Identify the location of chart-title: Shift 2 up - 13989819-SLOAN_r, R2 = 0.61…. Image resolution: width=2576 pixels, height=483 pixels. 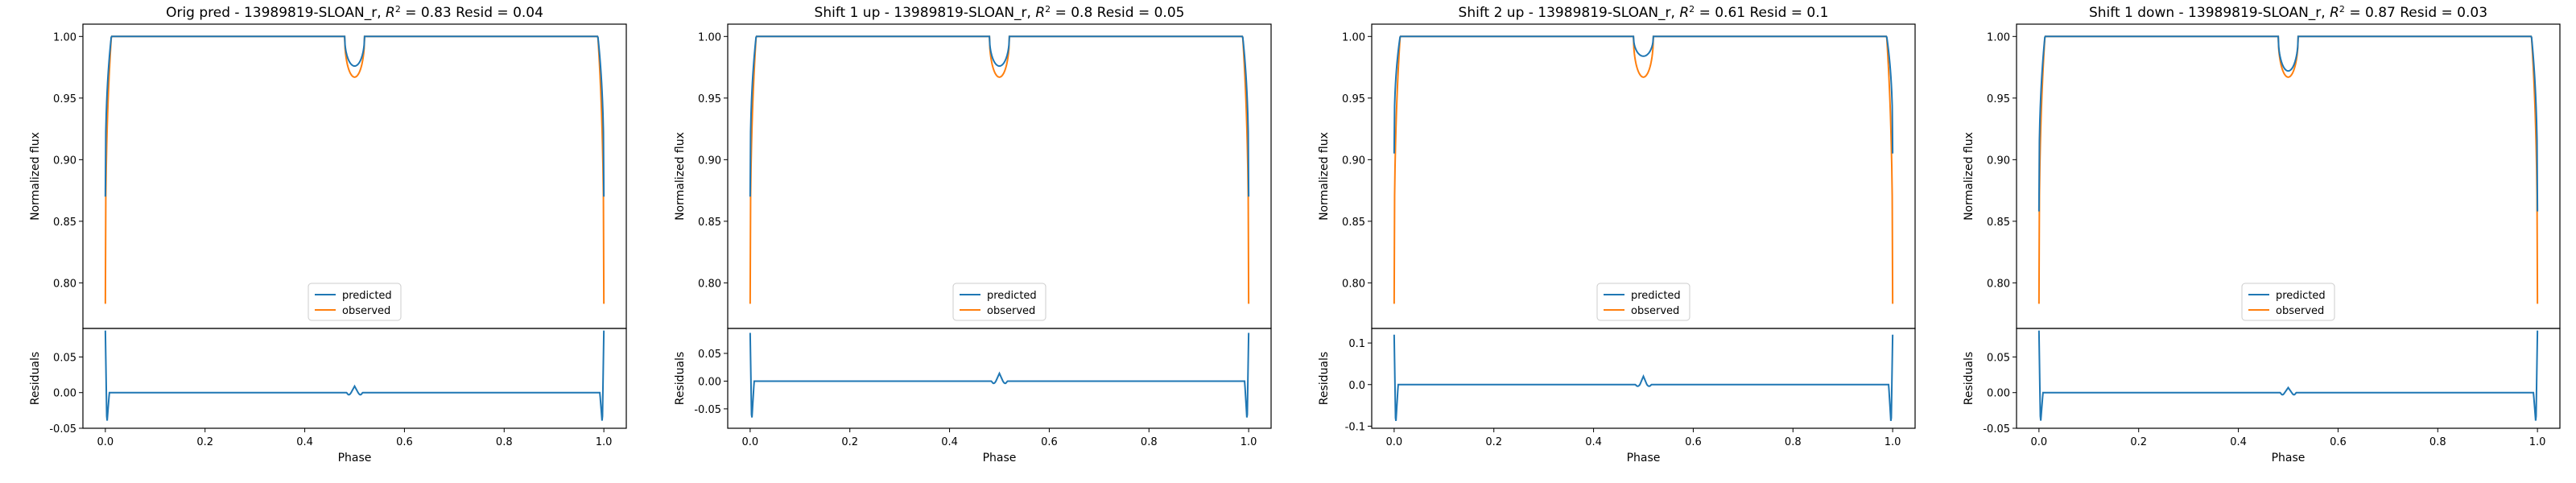
(1644, 13).